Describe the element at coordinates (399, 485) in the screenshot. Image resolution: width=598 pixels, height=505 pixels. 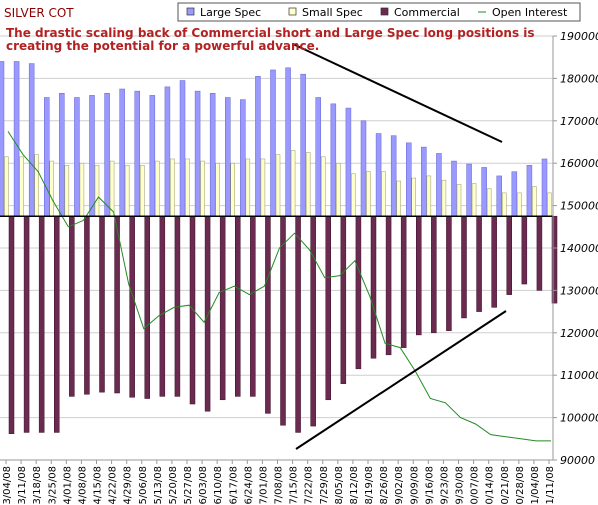
I see `x-tick-label: 09/02/08` at that location.